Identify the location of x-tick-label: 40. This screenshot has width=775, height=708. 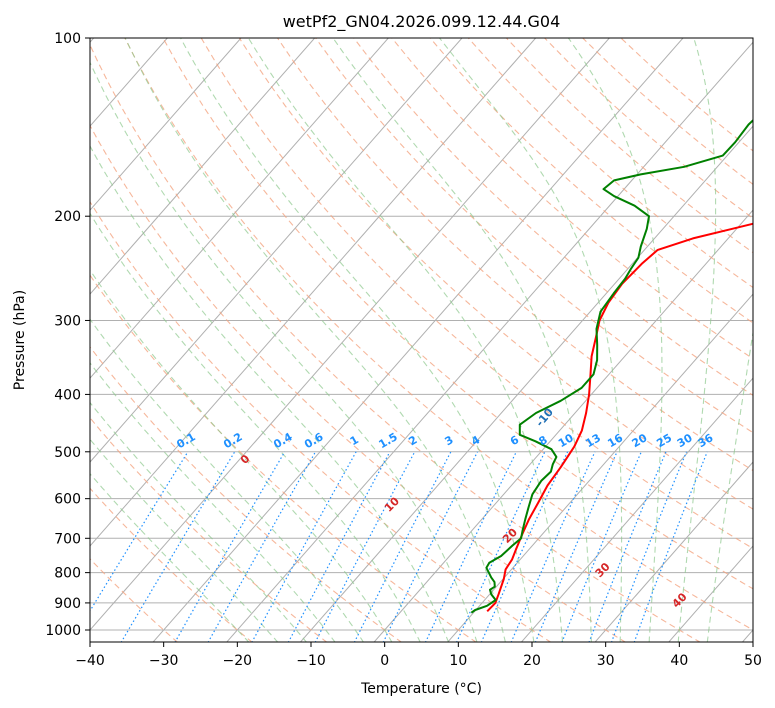
(679, 661).